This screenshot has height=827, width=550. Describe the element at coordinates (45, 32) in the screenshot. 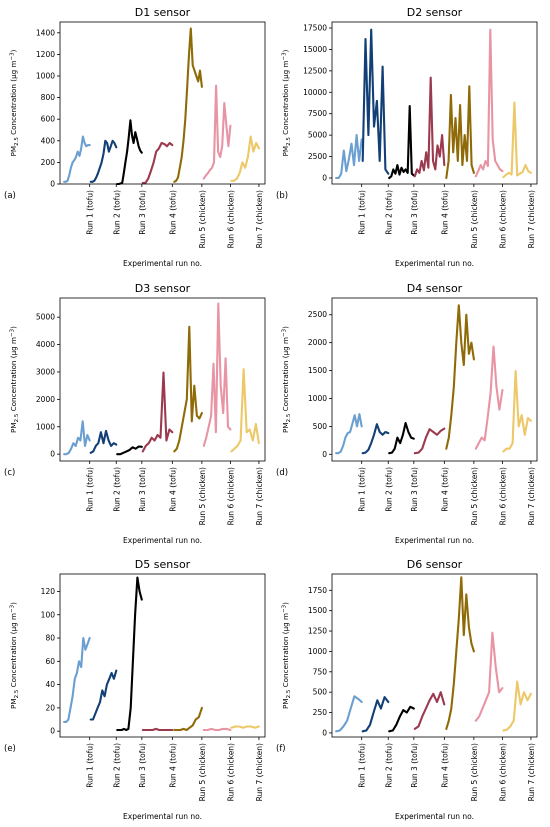

I see `y-tick-label: 1400` at that location.